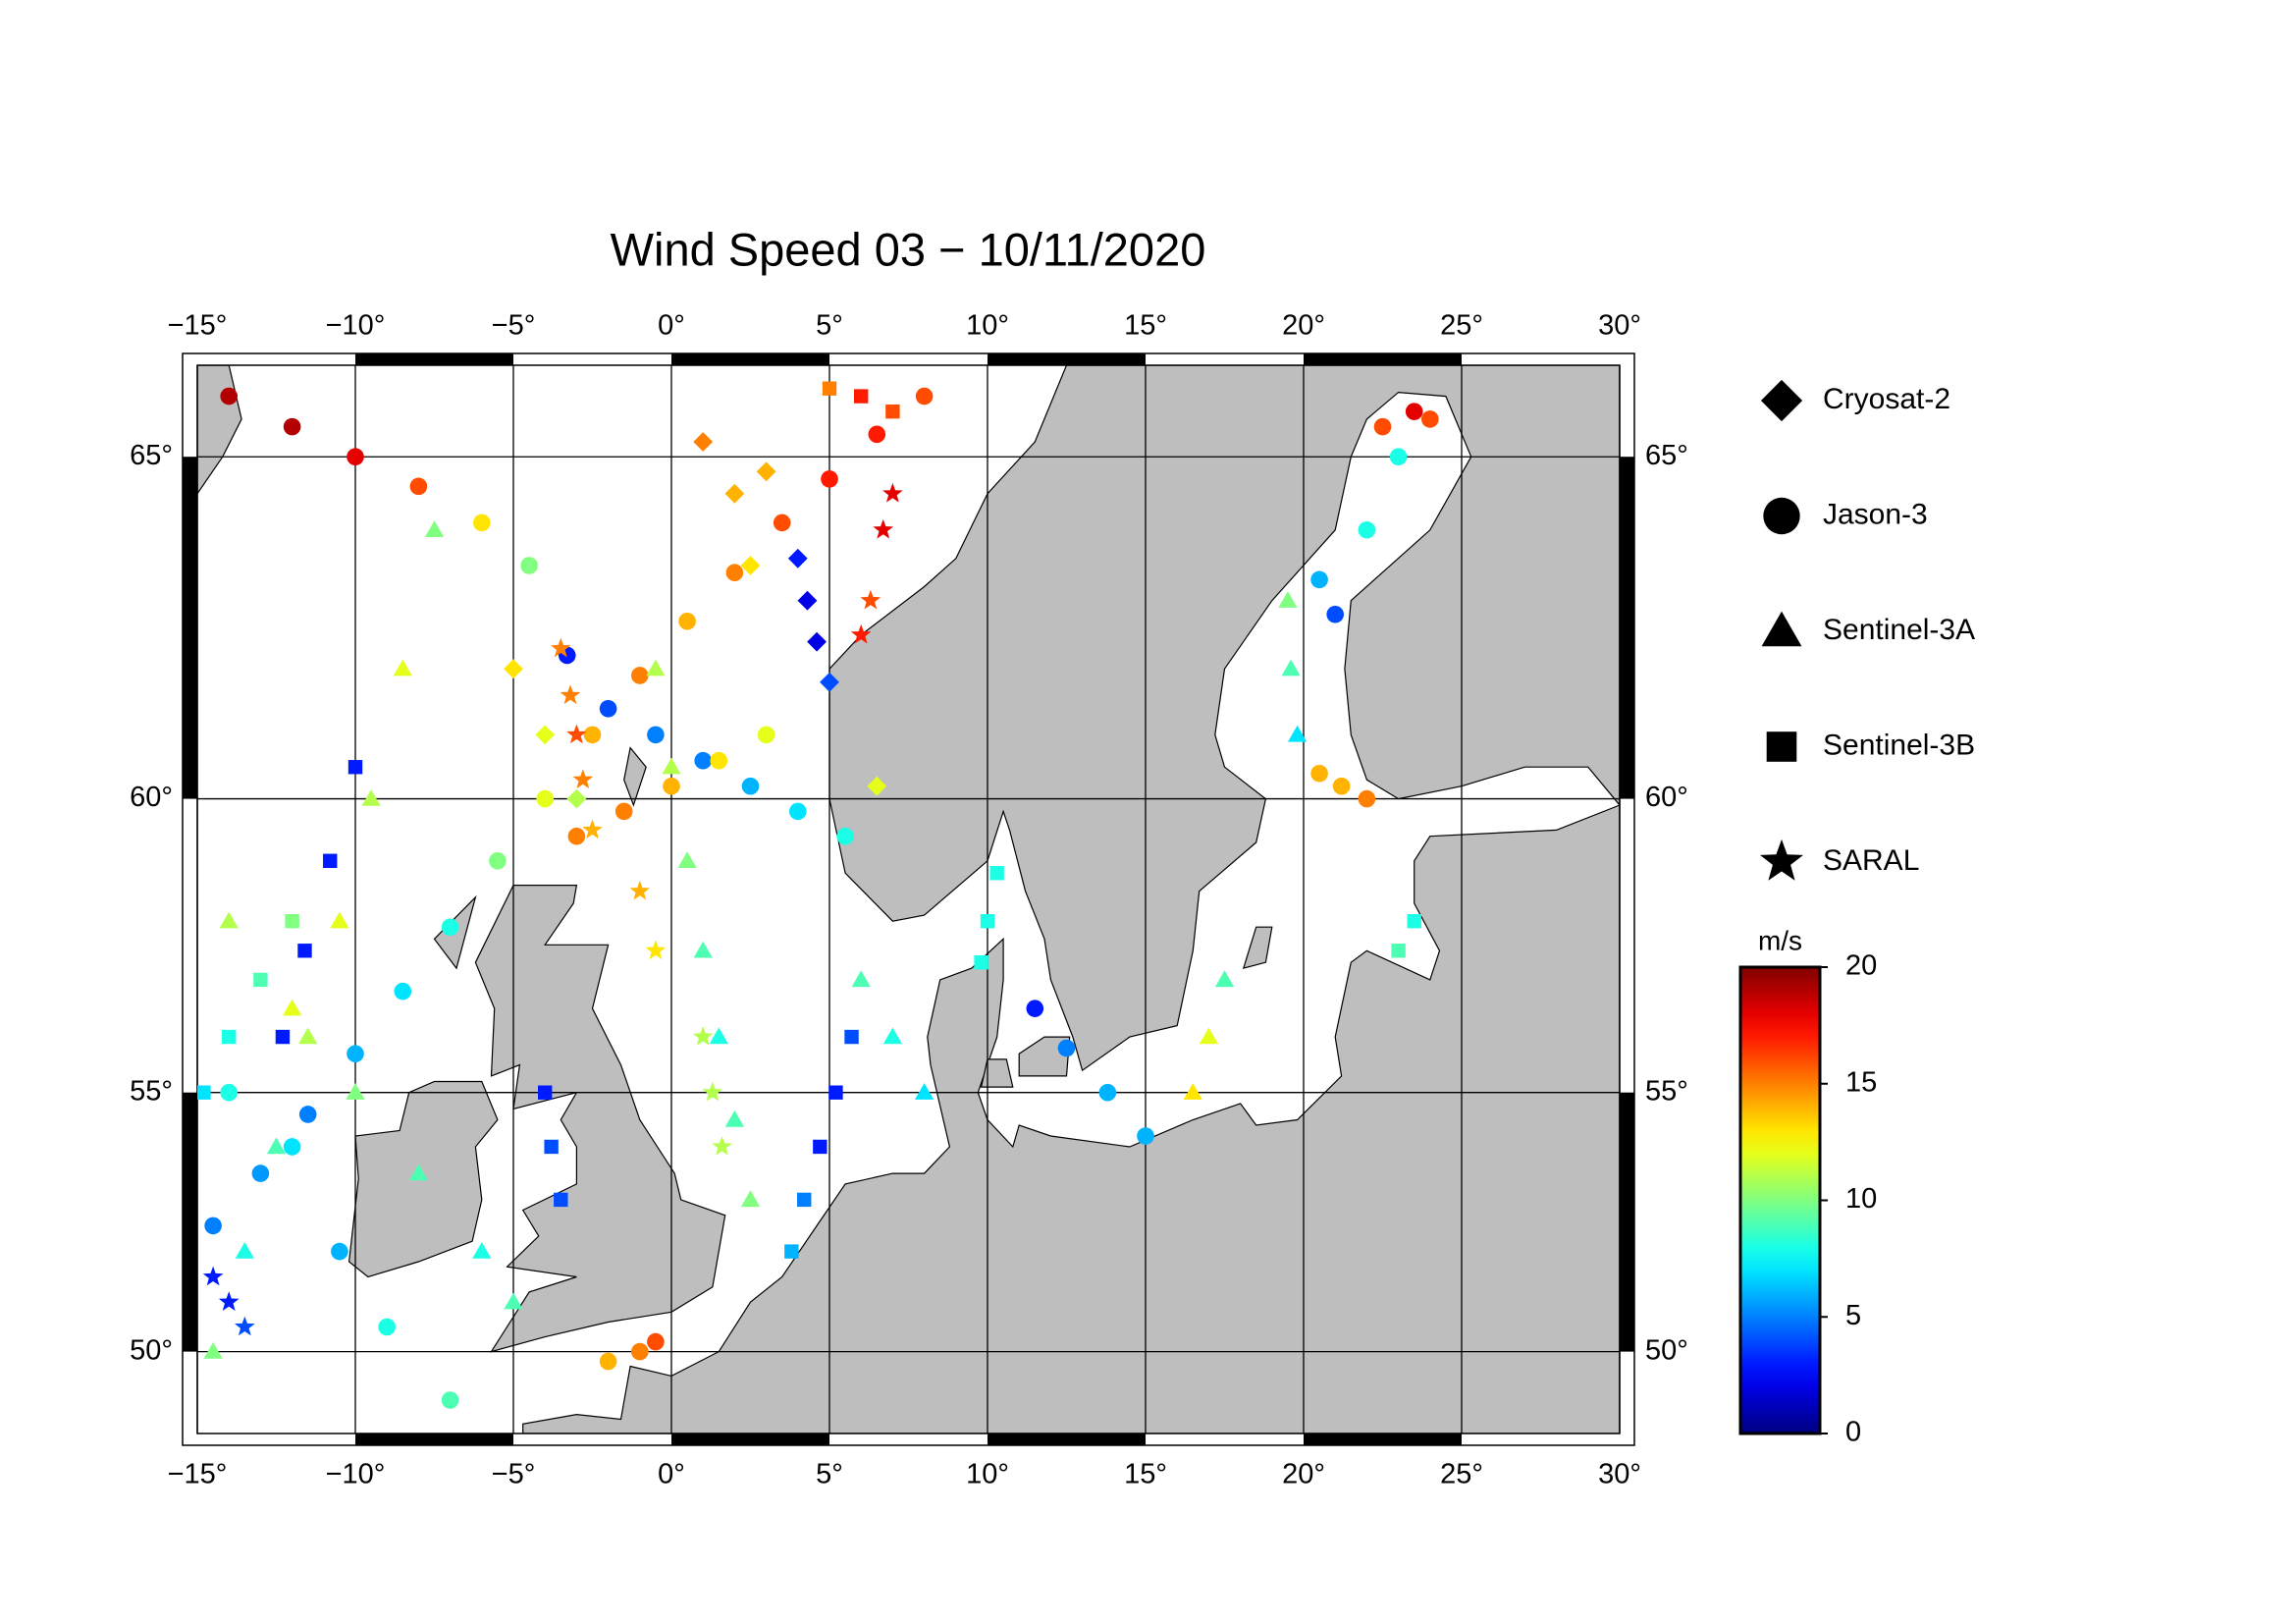  I want to click on y-tick-label: 60°, so click(151, 797).